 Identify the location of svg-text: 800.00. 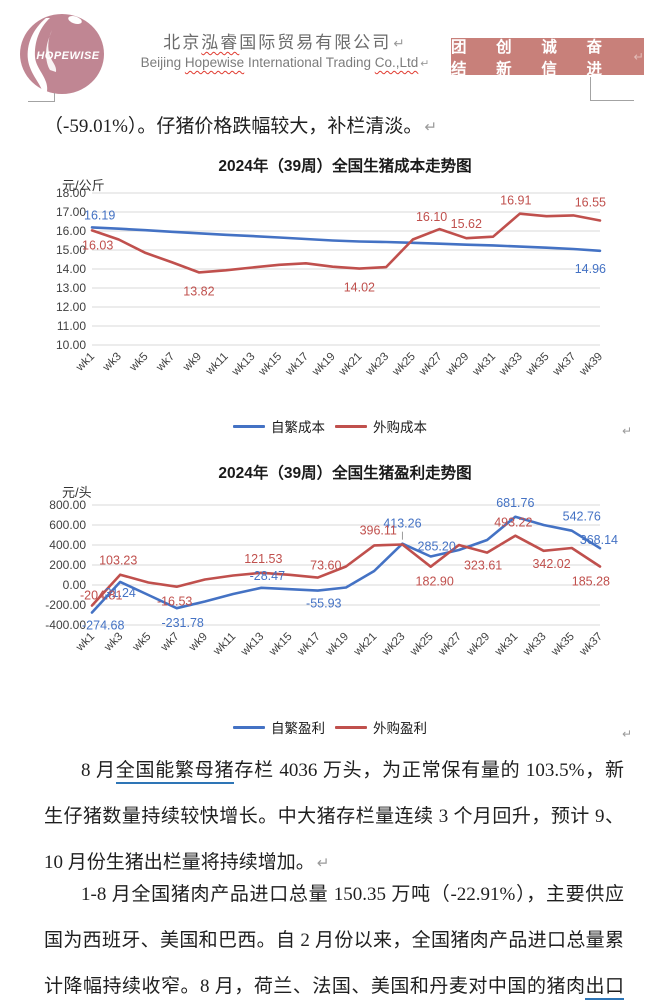
(67, 505).